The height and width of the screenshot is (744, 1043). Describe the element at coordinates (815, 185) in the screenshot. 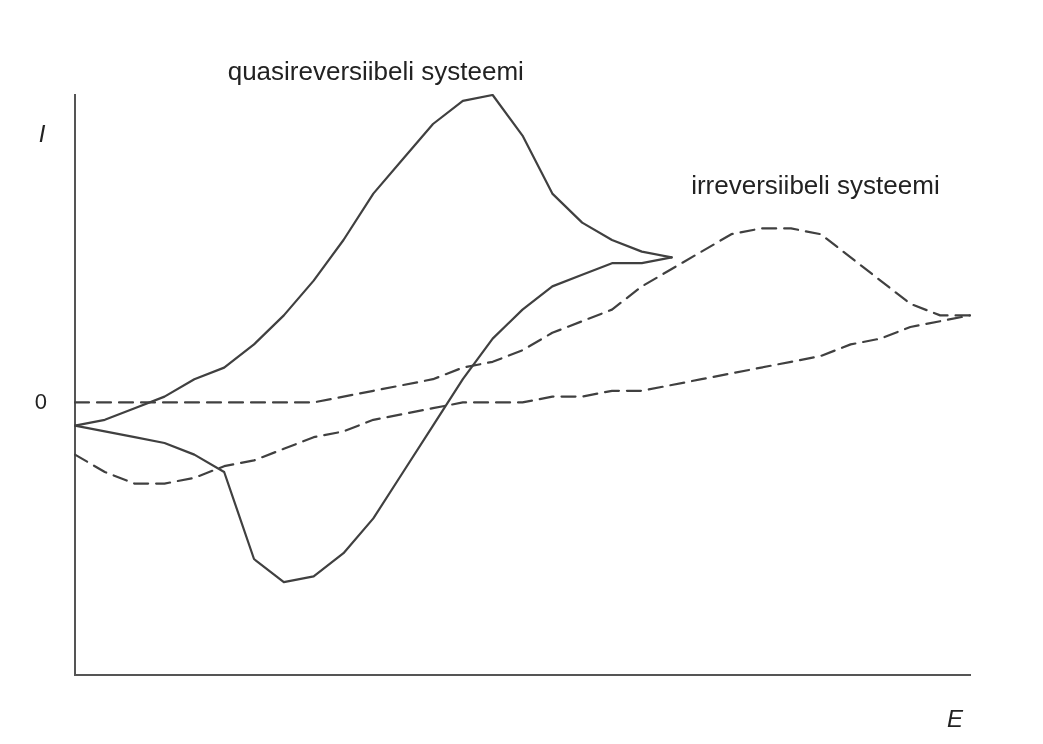

I see `series-label: irreversiibeli systeemi` at that location.